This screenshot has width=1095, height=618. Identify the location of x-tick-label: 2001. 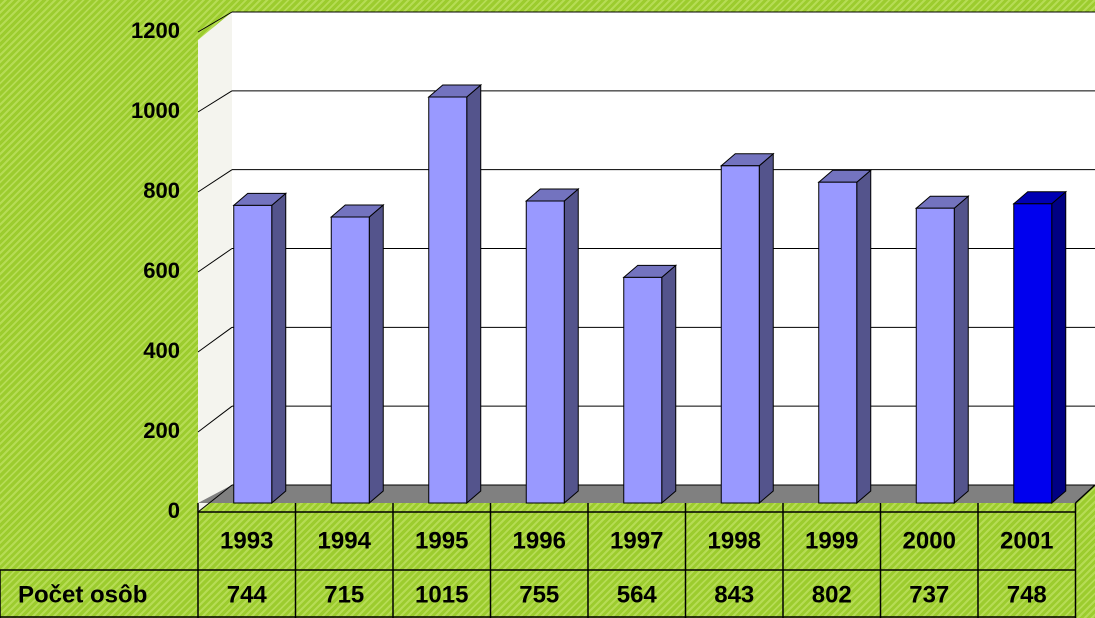
(1026, 540).